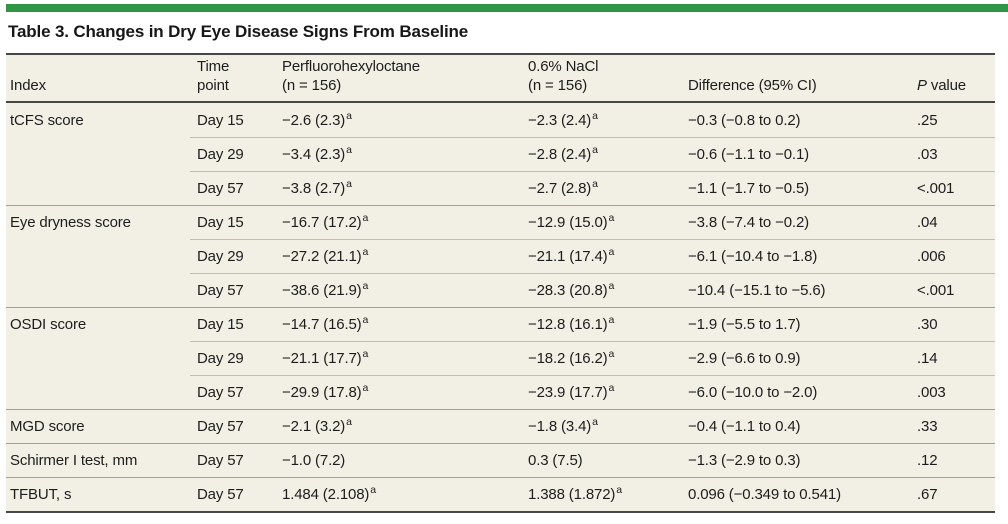 The height and width of the screenshot is (524, 1008). What do you see at coordinates (744, 120) in the screenshot?
I see `cell-difference: −0.3 (−0.8 to 0.2)` at bounding box center [744, 120].